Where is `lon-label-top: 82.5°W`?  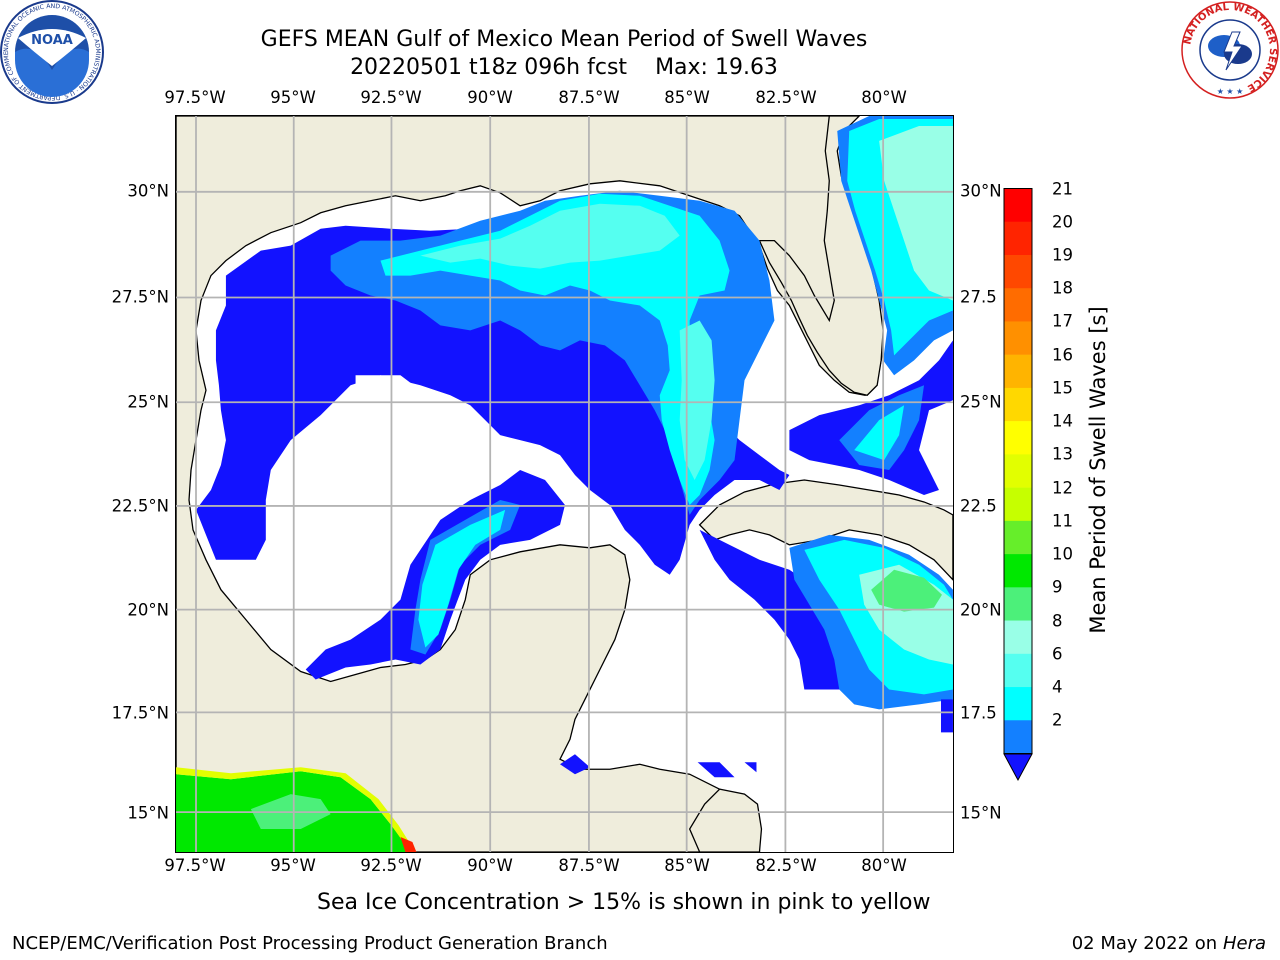
lon-label-top: 82.5°W is located at coordinates (786, 97).